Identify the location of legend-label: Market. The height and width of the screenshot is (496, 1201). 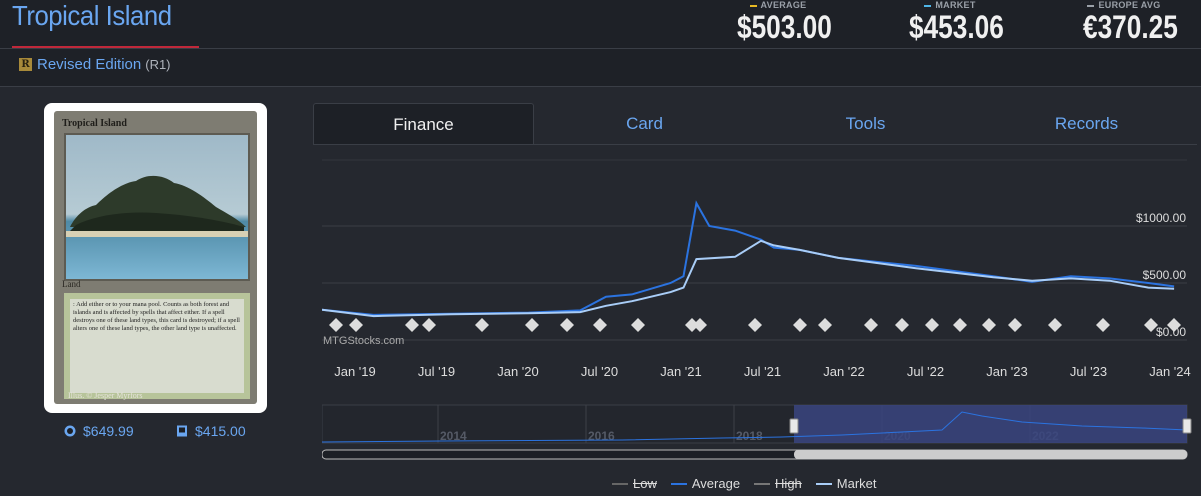
(856, 483).